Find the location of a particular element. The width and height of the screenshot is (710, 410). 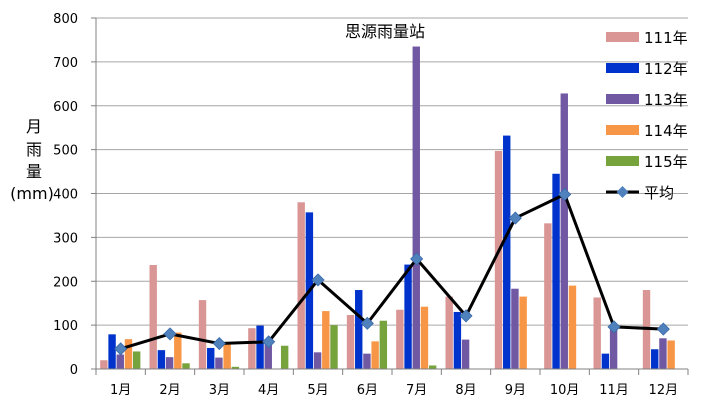

bar-111年-11月 is located at coordinates (597, 333).